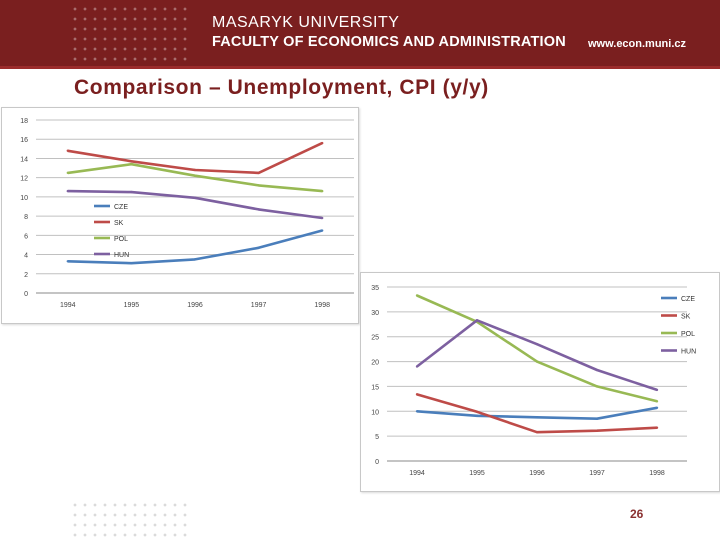  What do you see at coordinates (375, 288) in the screenshot?
I see `y-tick-label: 35` at bounding box center [375, 288].